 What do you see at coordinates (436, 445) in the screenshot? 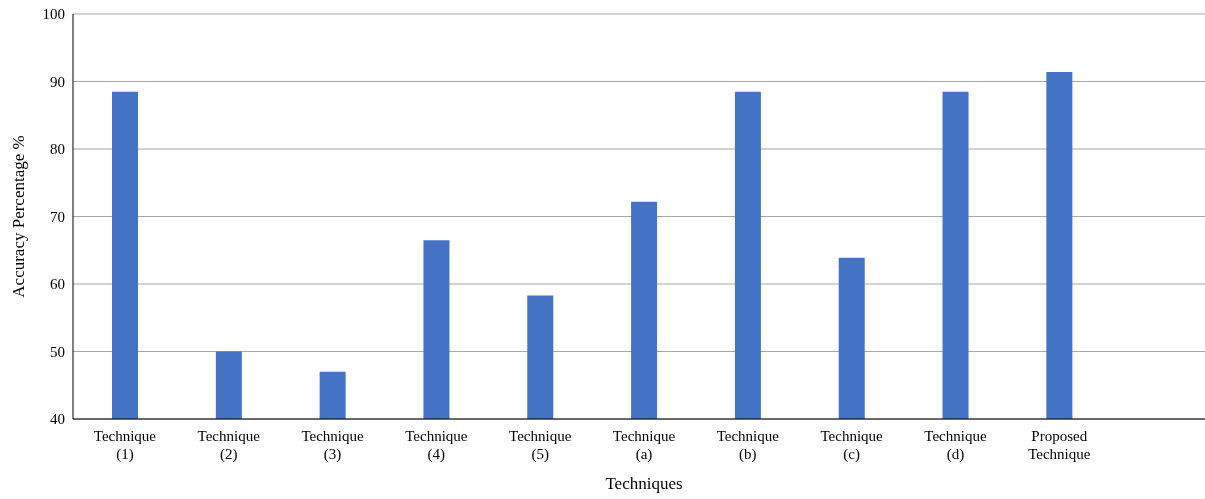
I see `x-tick-label: Technique (4)` at bounding box center [436, 445].